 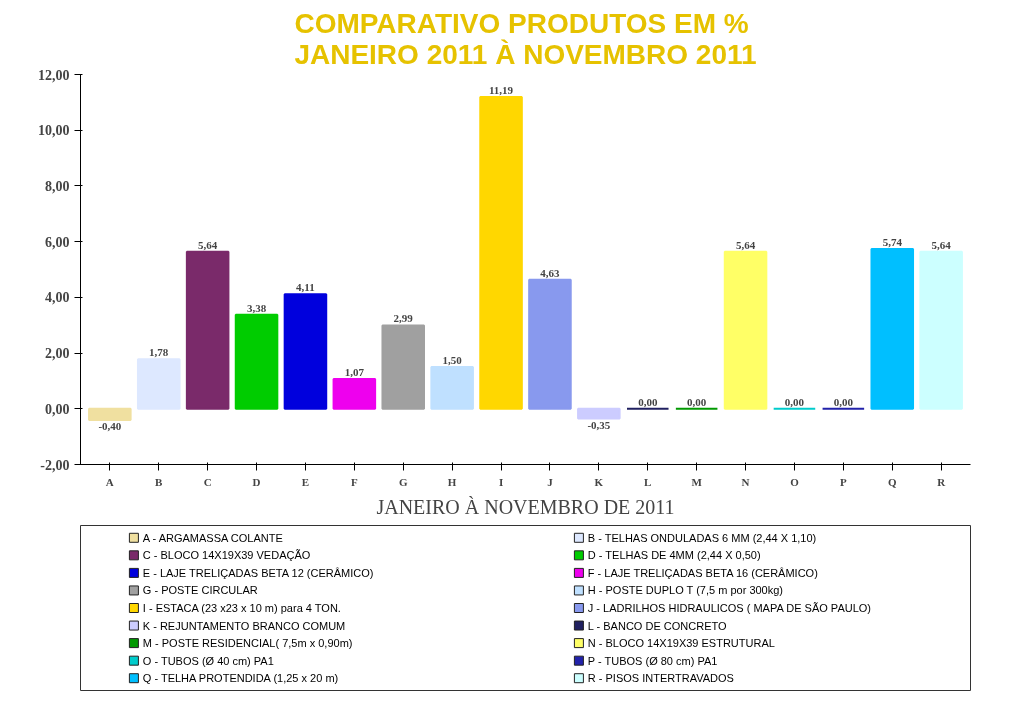 What do you see at coordinates (241, 608) in the screenshot?
I see `legend-label: I - ESTACA (23 x23 x 10 m) para 4 TON.` at bounding box center [241, 608].